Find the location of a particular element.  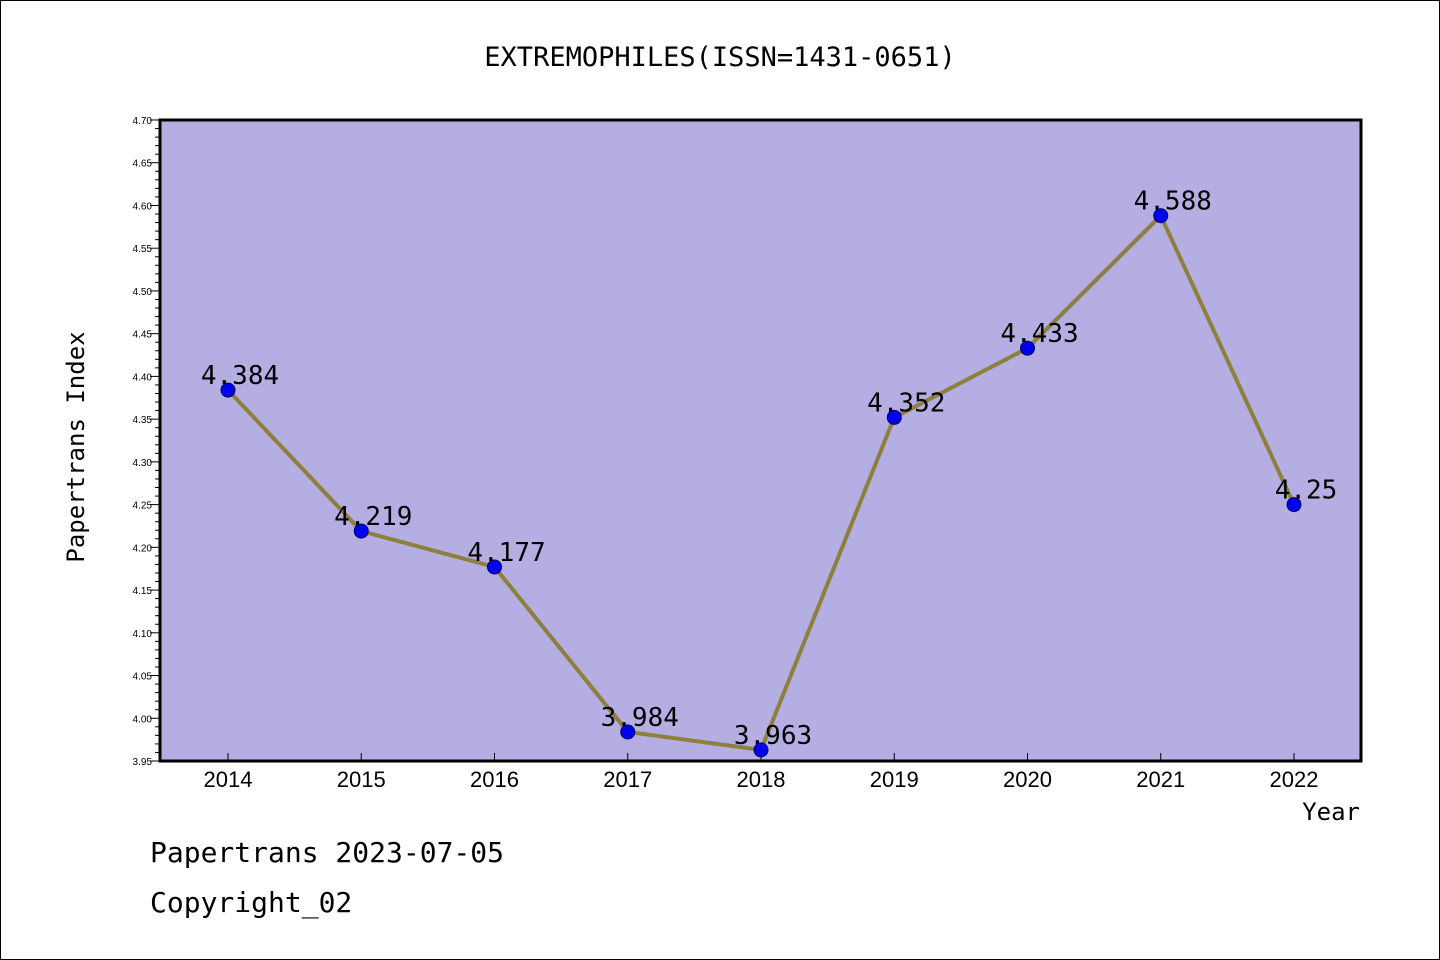

y-tick-label: 4.55 is located at coordinates (143, 249).